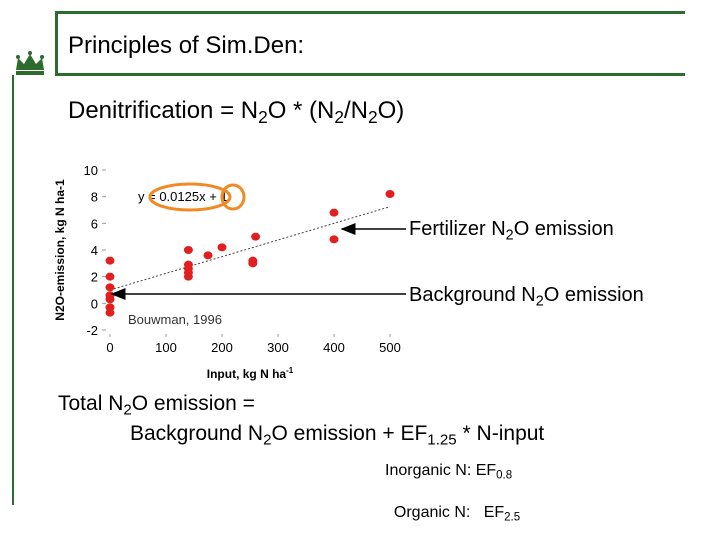 The width and height of the screenshot is (720, 540). What do you see at coordinates (183, 196) in the screenshot?
I see `trendline-equation: y = 0.0125x + 1` at bounding box center [183, 196].